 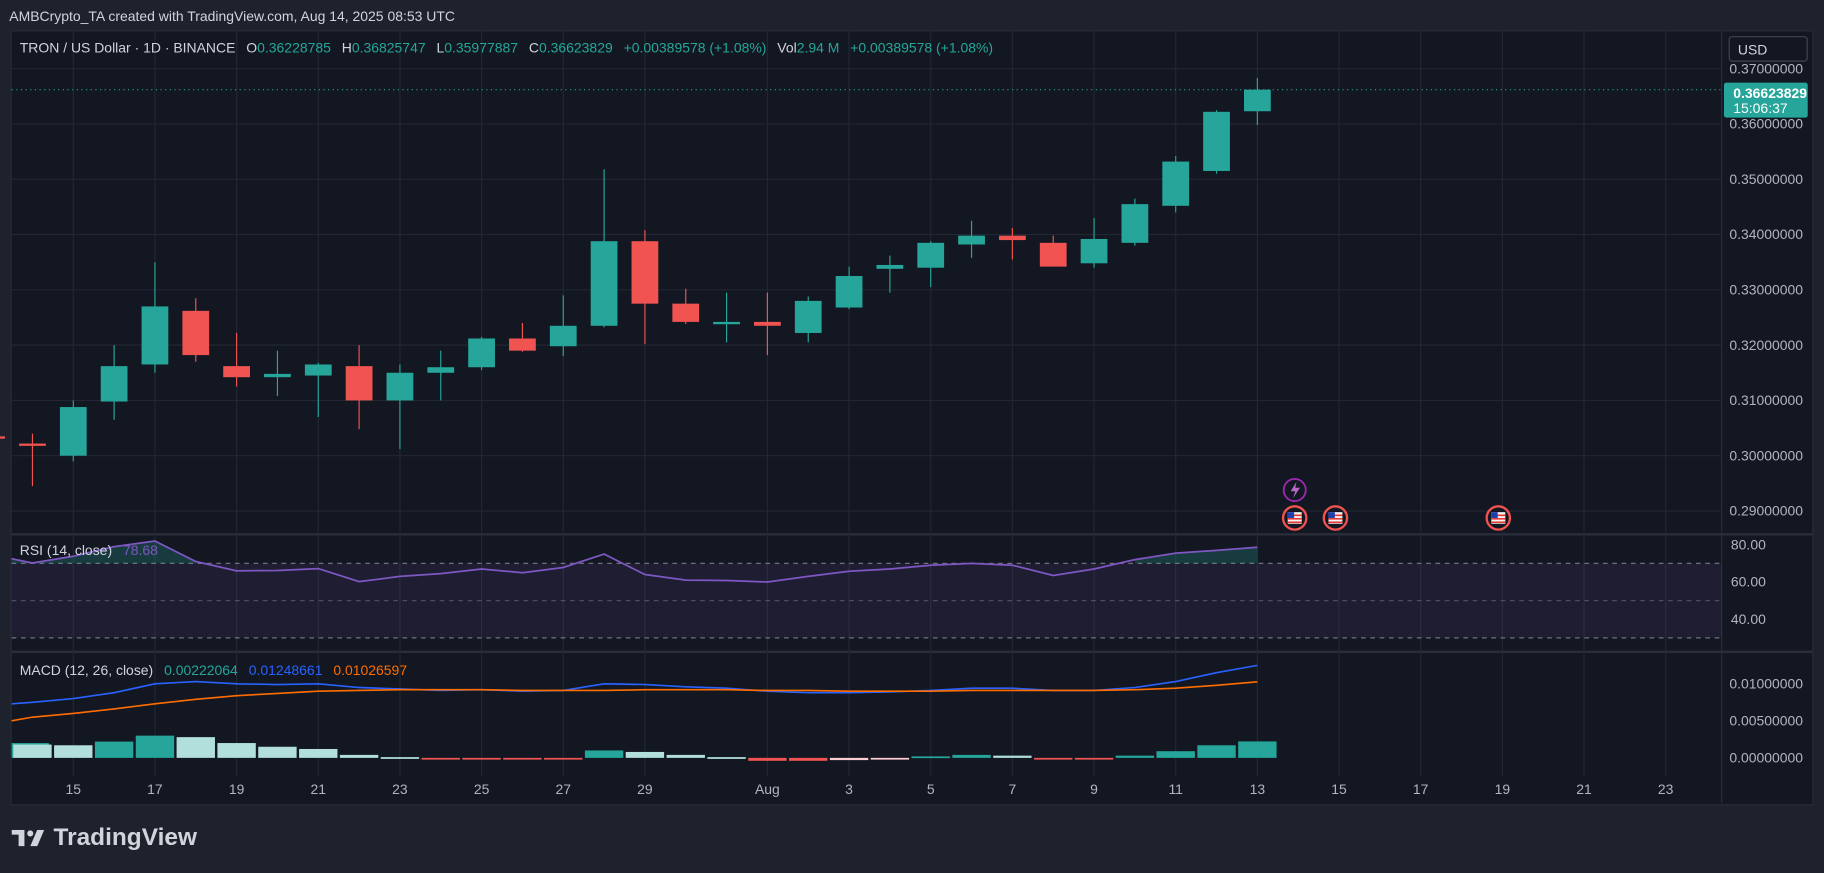 What do you see at coordinates (1331, 515) in the screenshot?
I see `us-flag-canton` at bounding box center [1331, 515].